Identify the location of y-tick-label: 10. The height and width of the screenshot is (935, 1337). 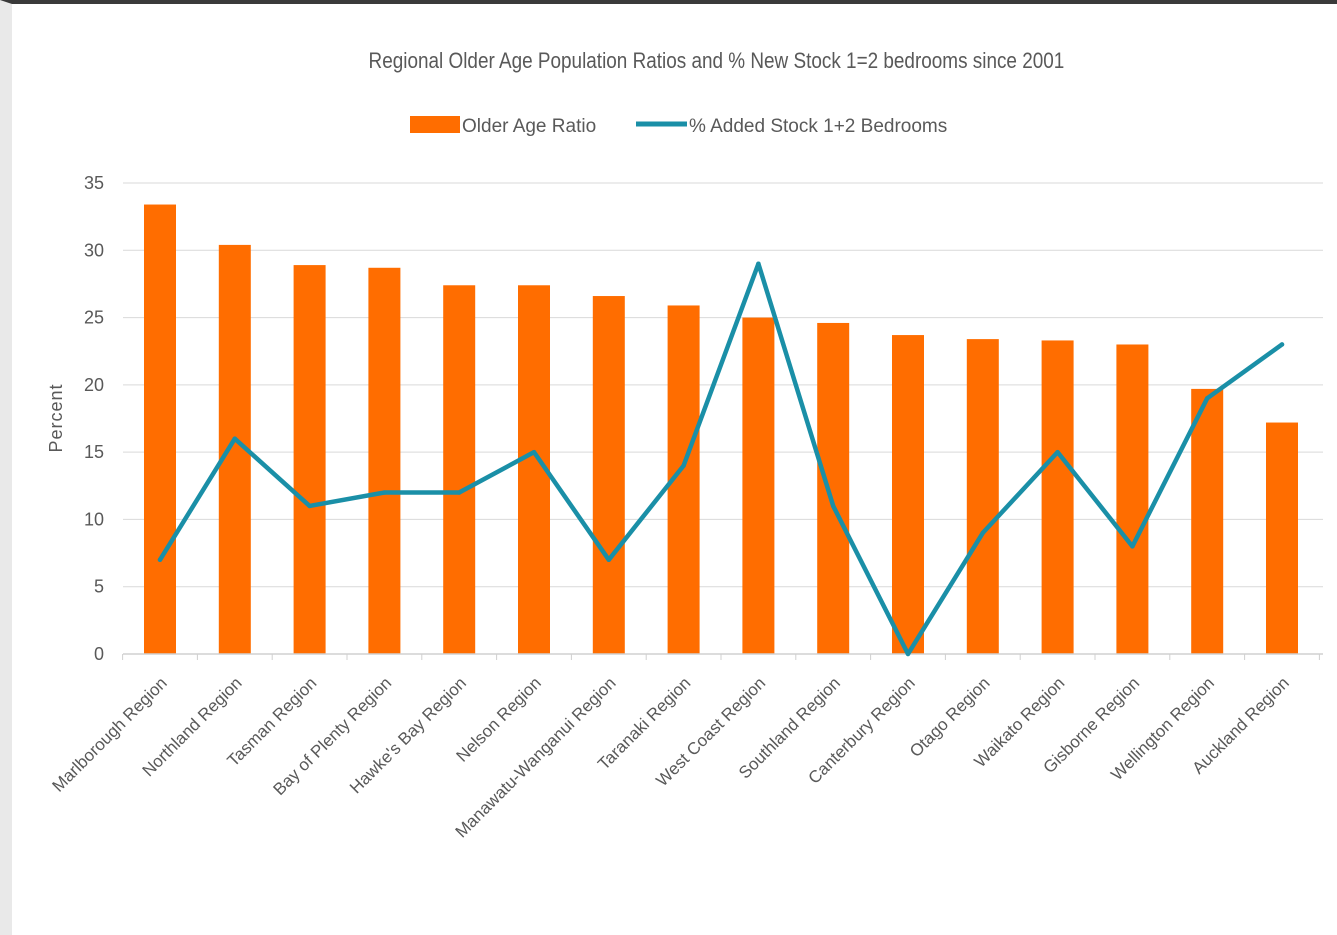
(94, 519).